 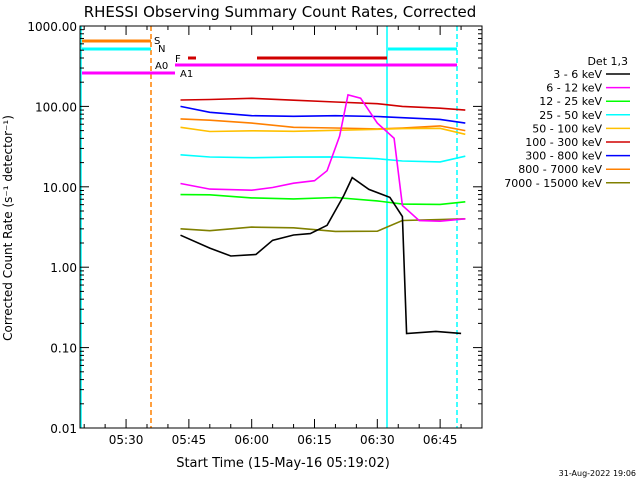 What do you see at coordinates (63, 268) in the screenshot?
I see `y-tick-label: 1.00` at bounding box center [63, 268].